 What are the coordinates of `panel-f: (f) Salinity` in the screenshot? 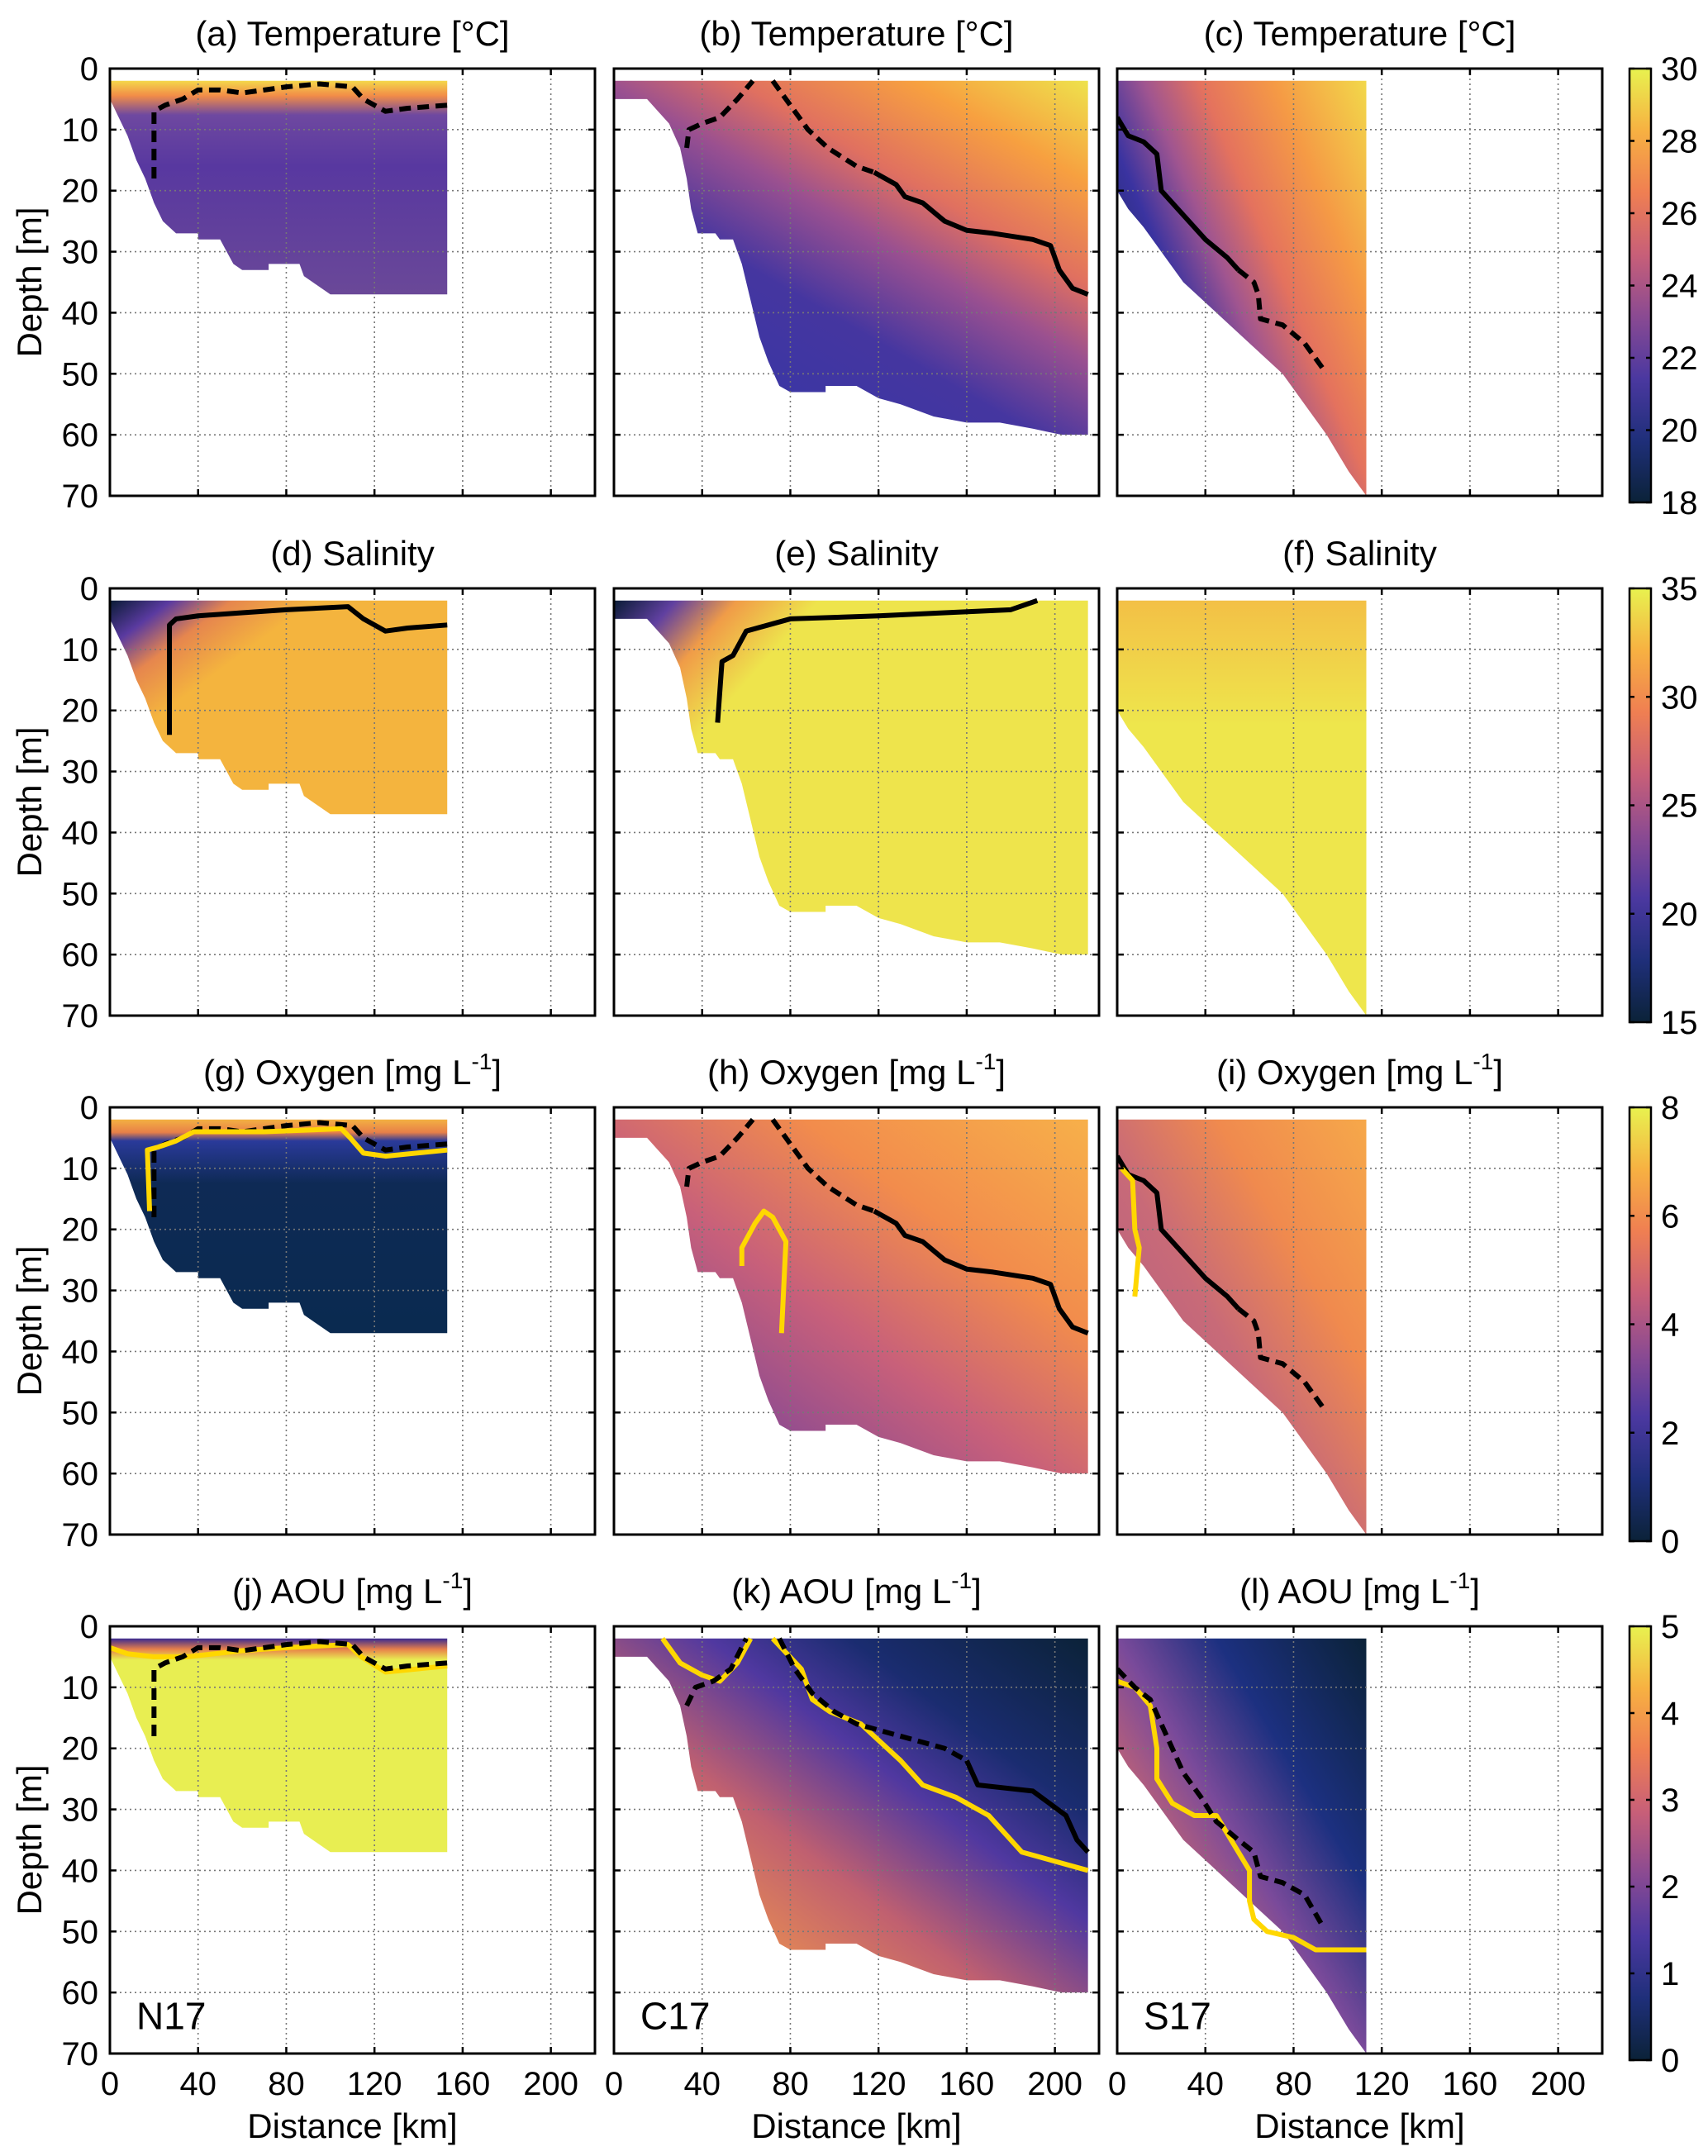 It's located at (1360, 775).